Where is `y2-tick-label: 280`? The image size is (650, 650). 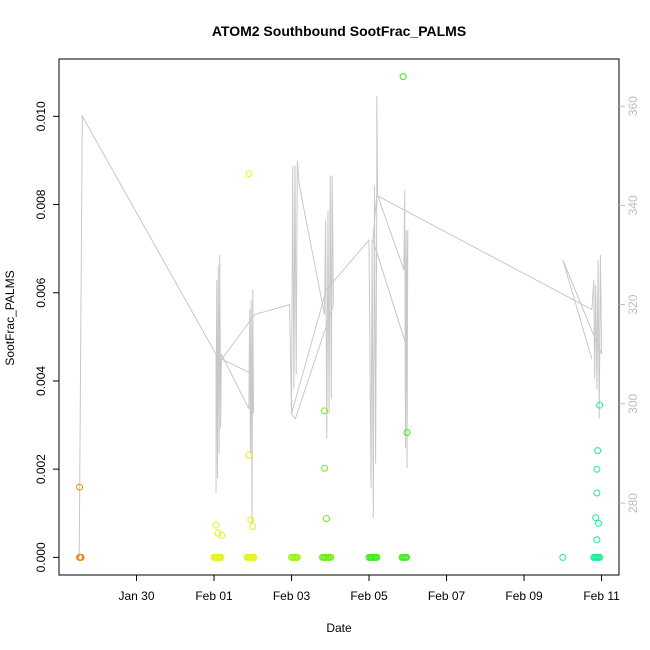
y2-tick-label: 280 is located at coordinates (633, 503).